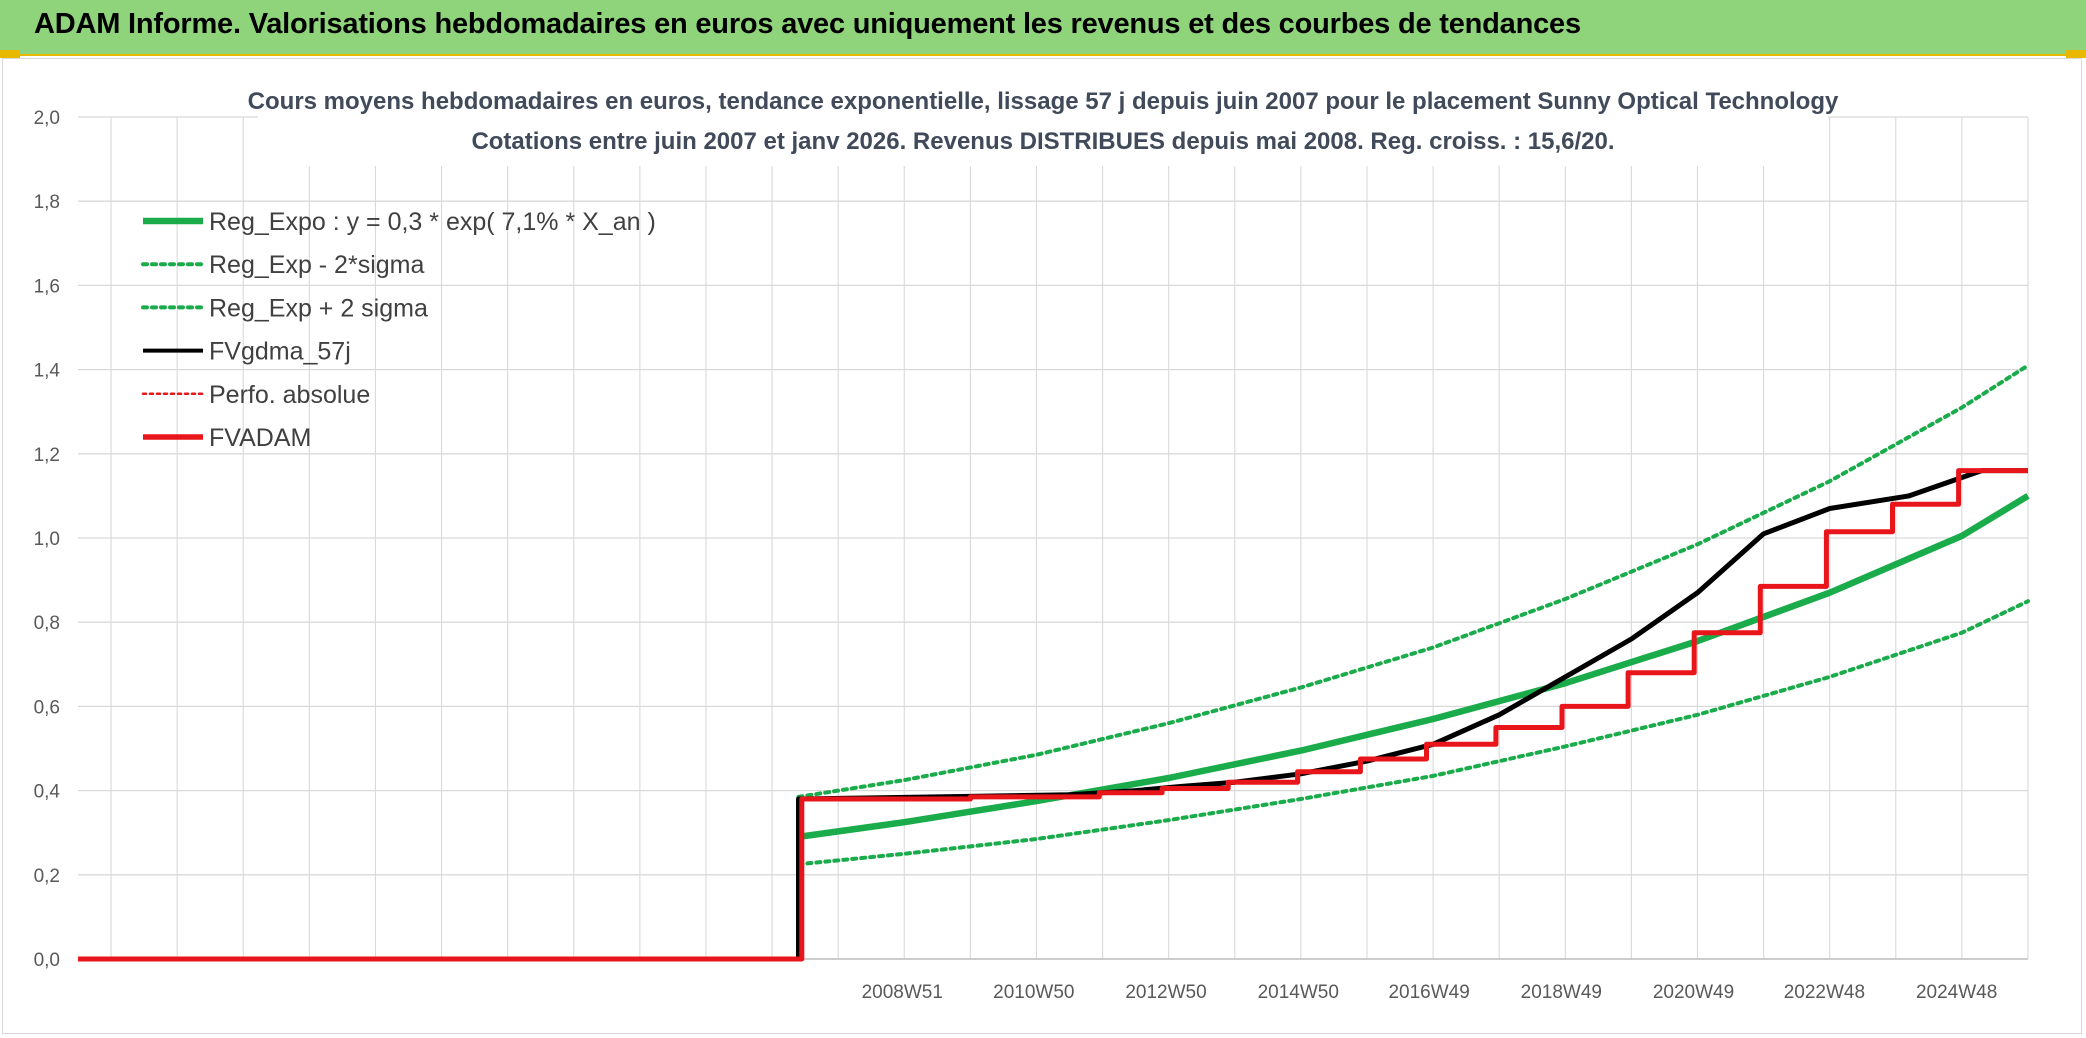  I want to click on x-tick-label: 2020W49, so click(1693, 992).